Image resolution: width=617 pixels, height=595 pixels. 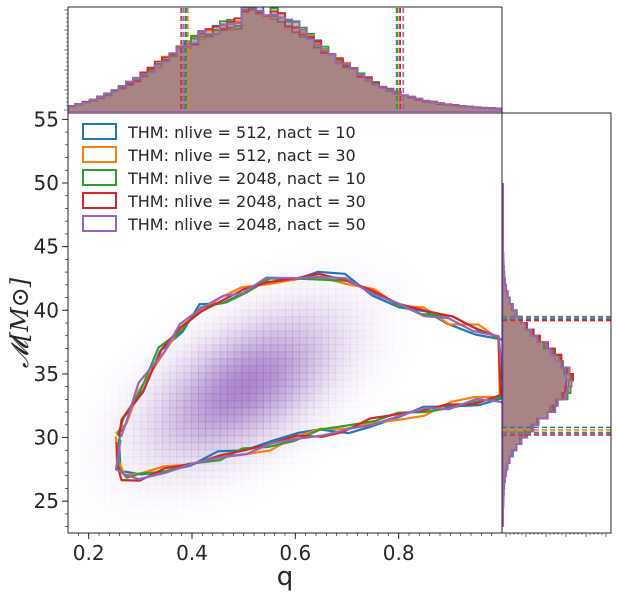 What do you see at coordinates (295, 553) in the screenshot?
I see `x-tick-label: 0.6` at bounding box center [295, 553].